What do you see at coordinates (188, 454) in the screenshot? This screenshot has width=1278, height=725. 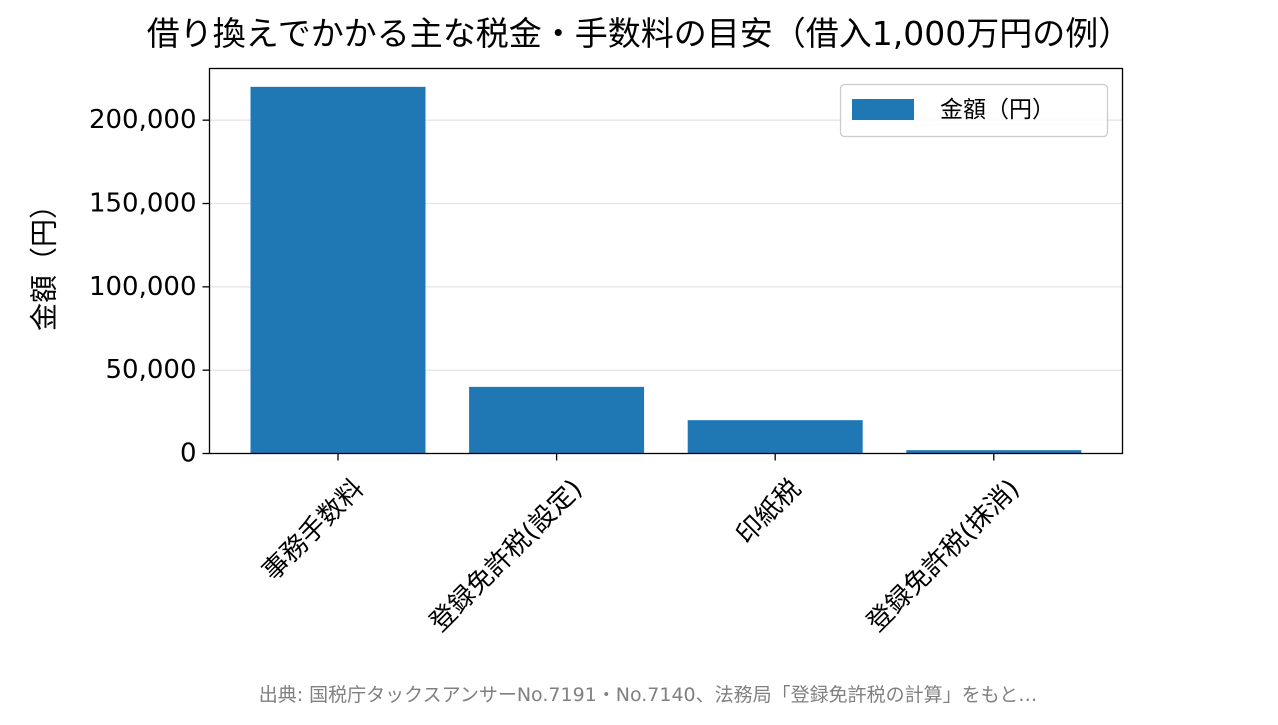 I see `y-tick-label: 0` at bounding box center [188, 454].